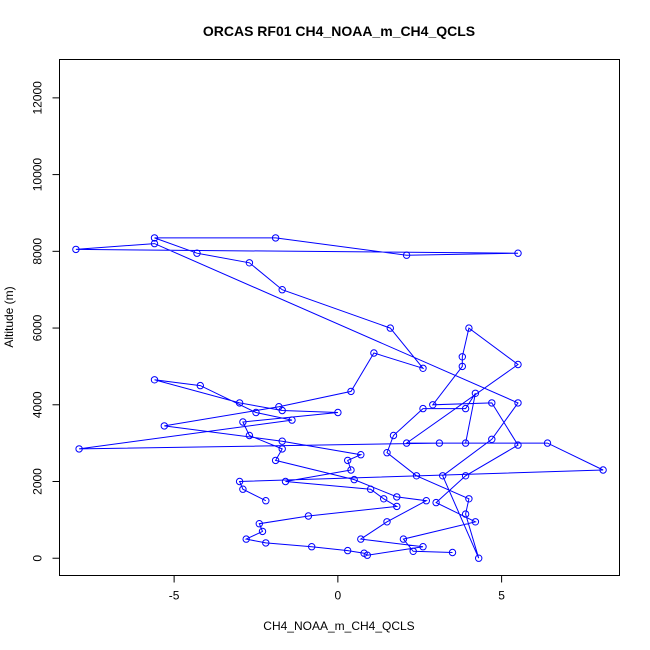  I want to click on y-tick-label: 12000, so click(38, 98).